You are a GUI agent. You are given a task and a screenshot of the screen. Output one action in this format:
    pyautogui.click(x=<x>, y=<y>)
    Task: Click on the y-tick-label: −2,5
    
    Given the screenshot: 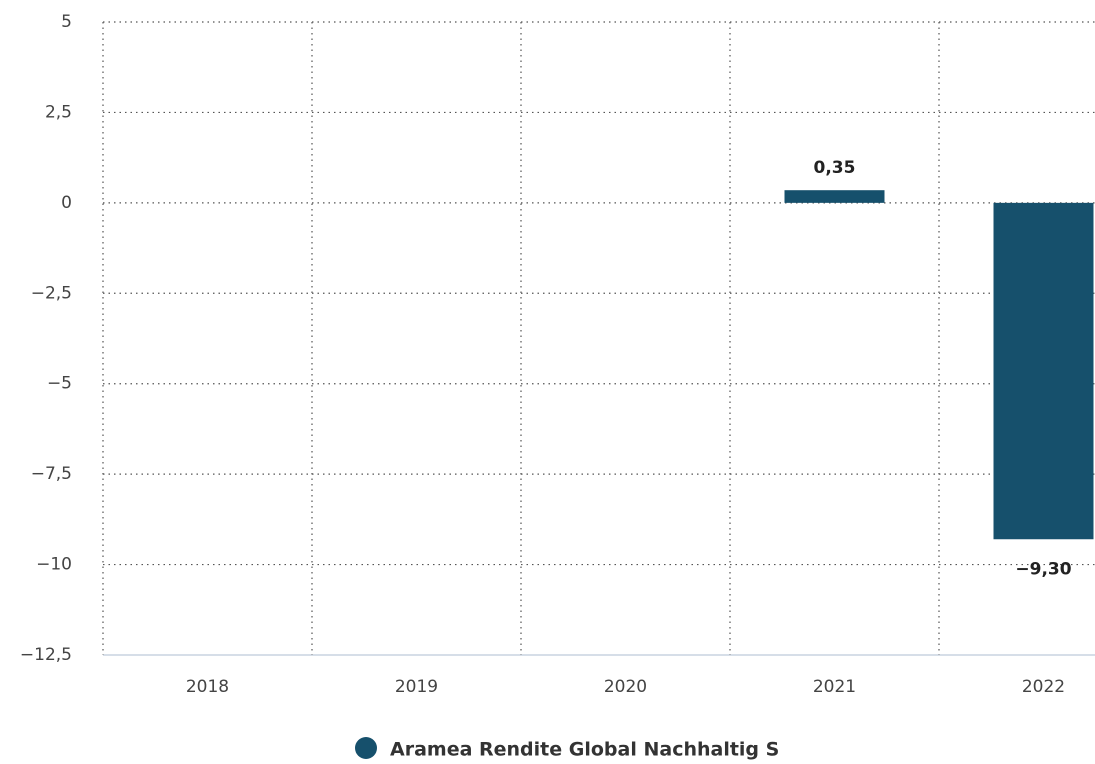 What is the action you would take?
    pyautogui.click(x=51, y=293)
    